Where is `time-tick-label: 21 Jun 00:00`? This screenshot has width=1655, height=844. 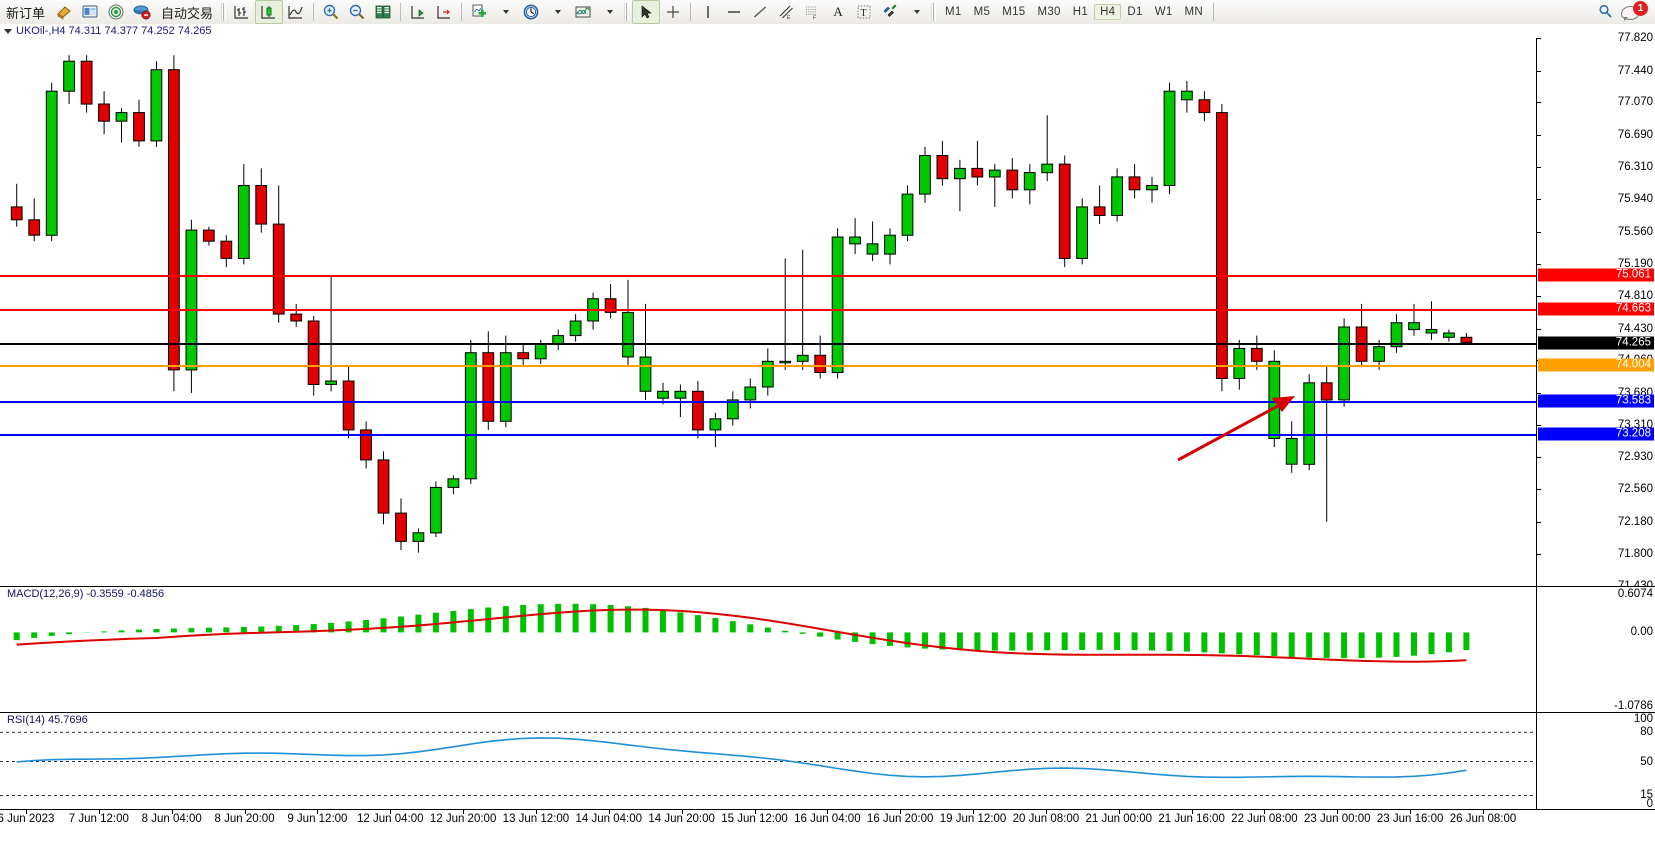
time-tick-label: 21 Jun 00:00 is located at coordinates (1119, 819).